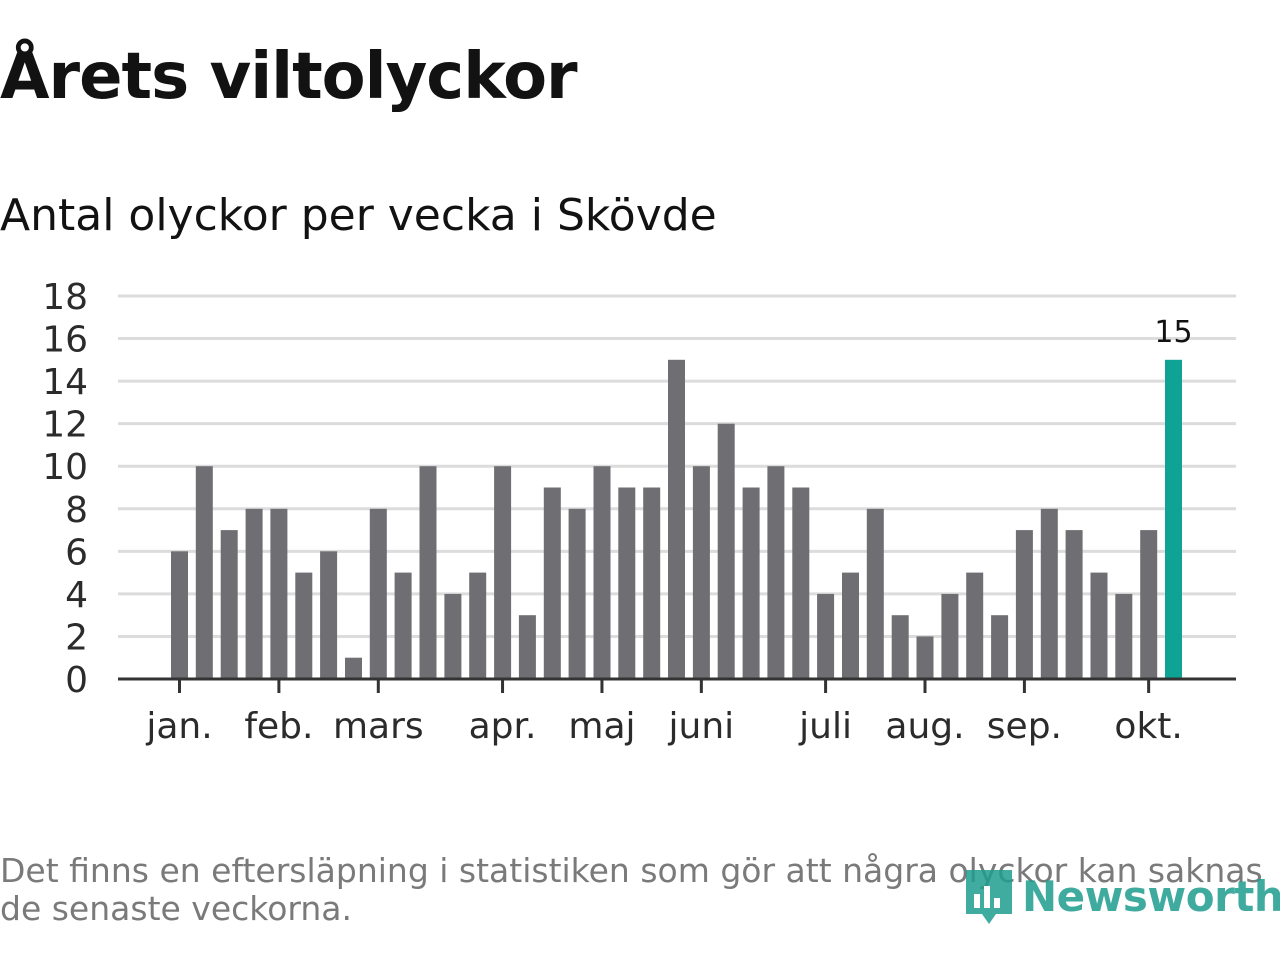 This screenshot has height=960, width=1280. I want to click on x-tick-label: okt., so click(1148, 726).